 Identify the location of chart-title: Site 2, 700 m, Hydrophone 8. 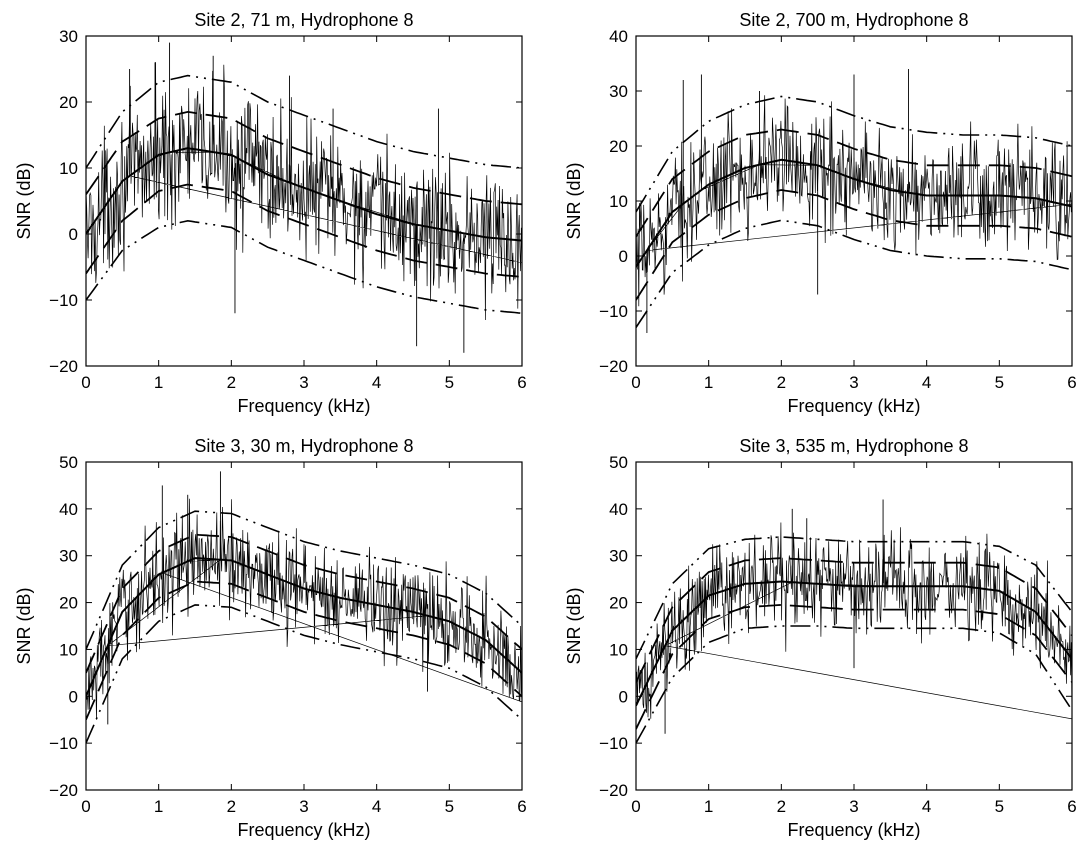
(853, 20).